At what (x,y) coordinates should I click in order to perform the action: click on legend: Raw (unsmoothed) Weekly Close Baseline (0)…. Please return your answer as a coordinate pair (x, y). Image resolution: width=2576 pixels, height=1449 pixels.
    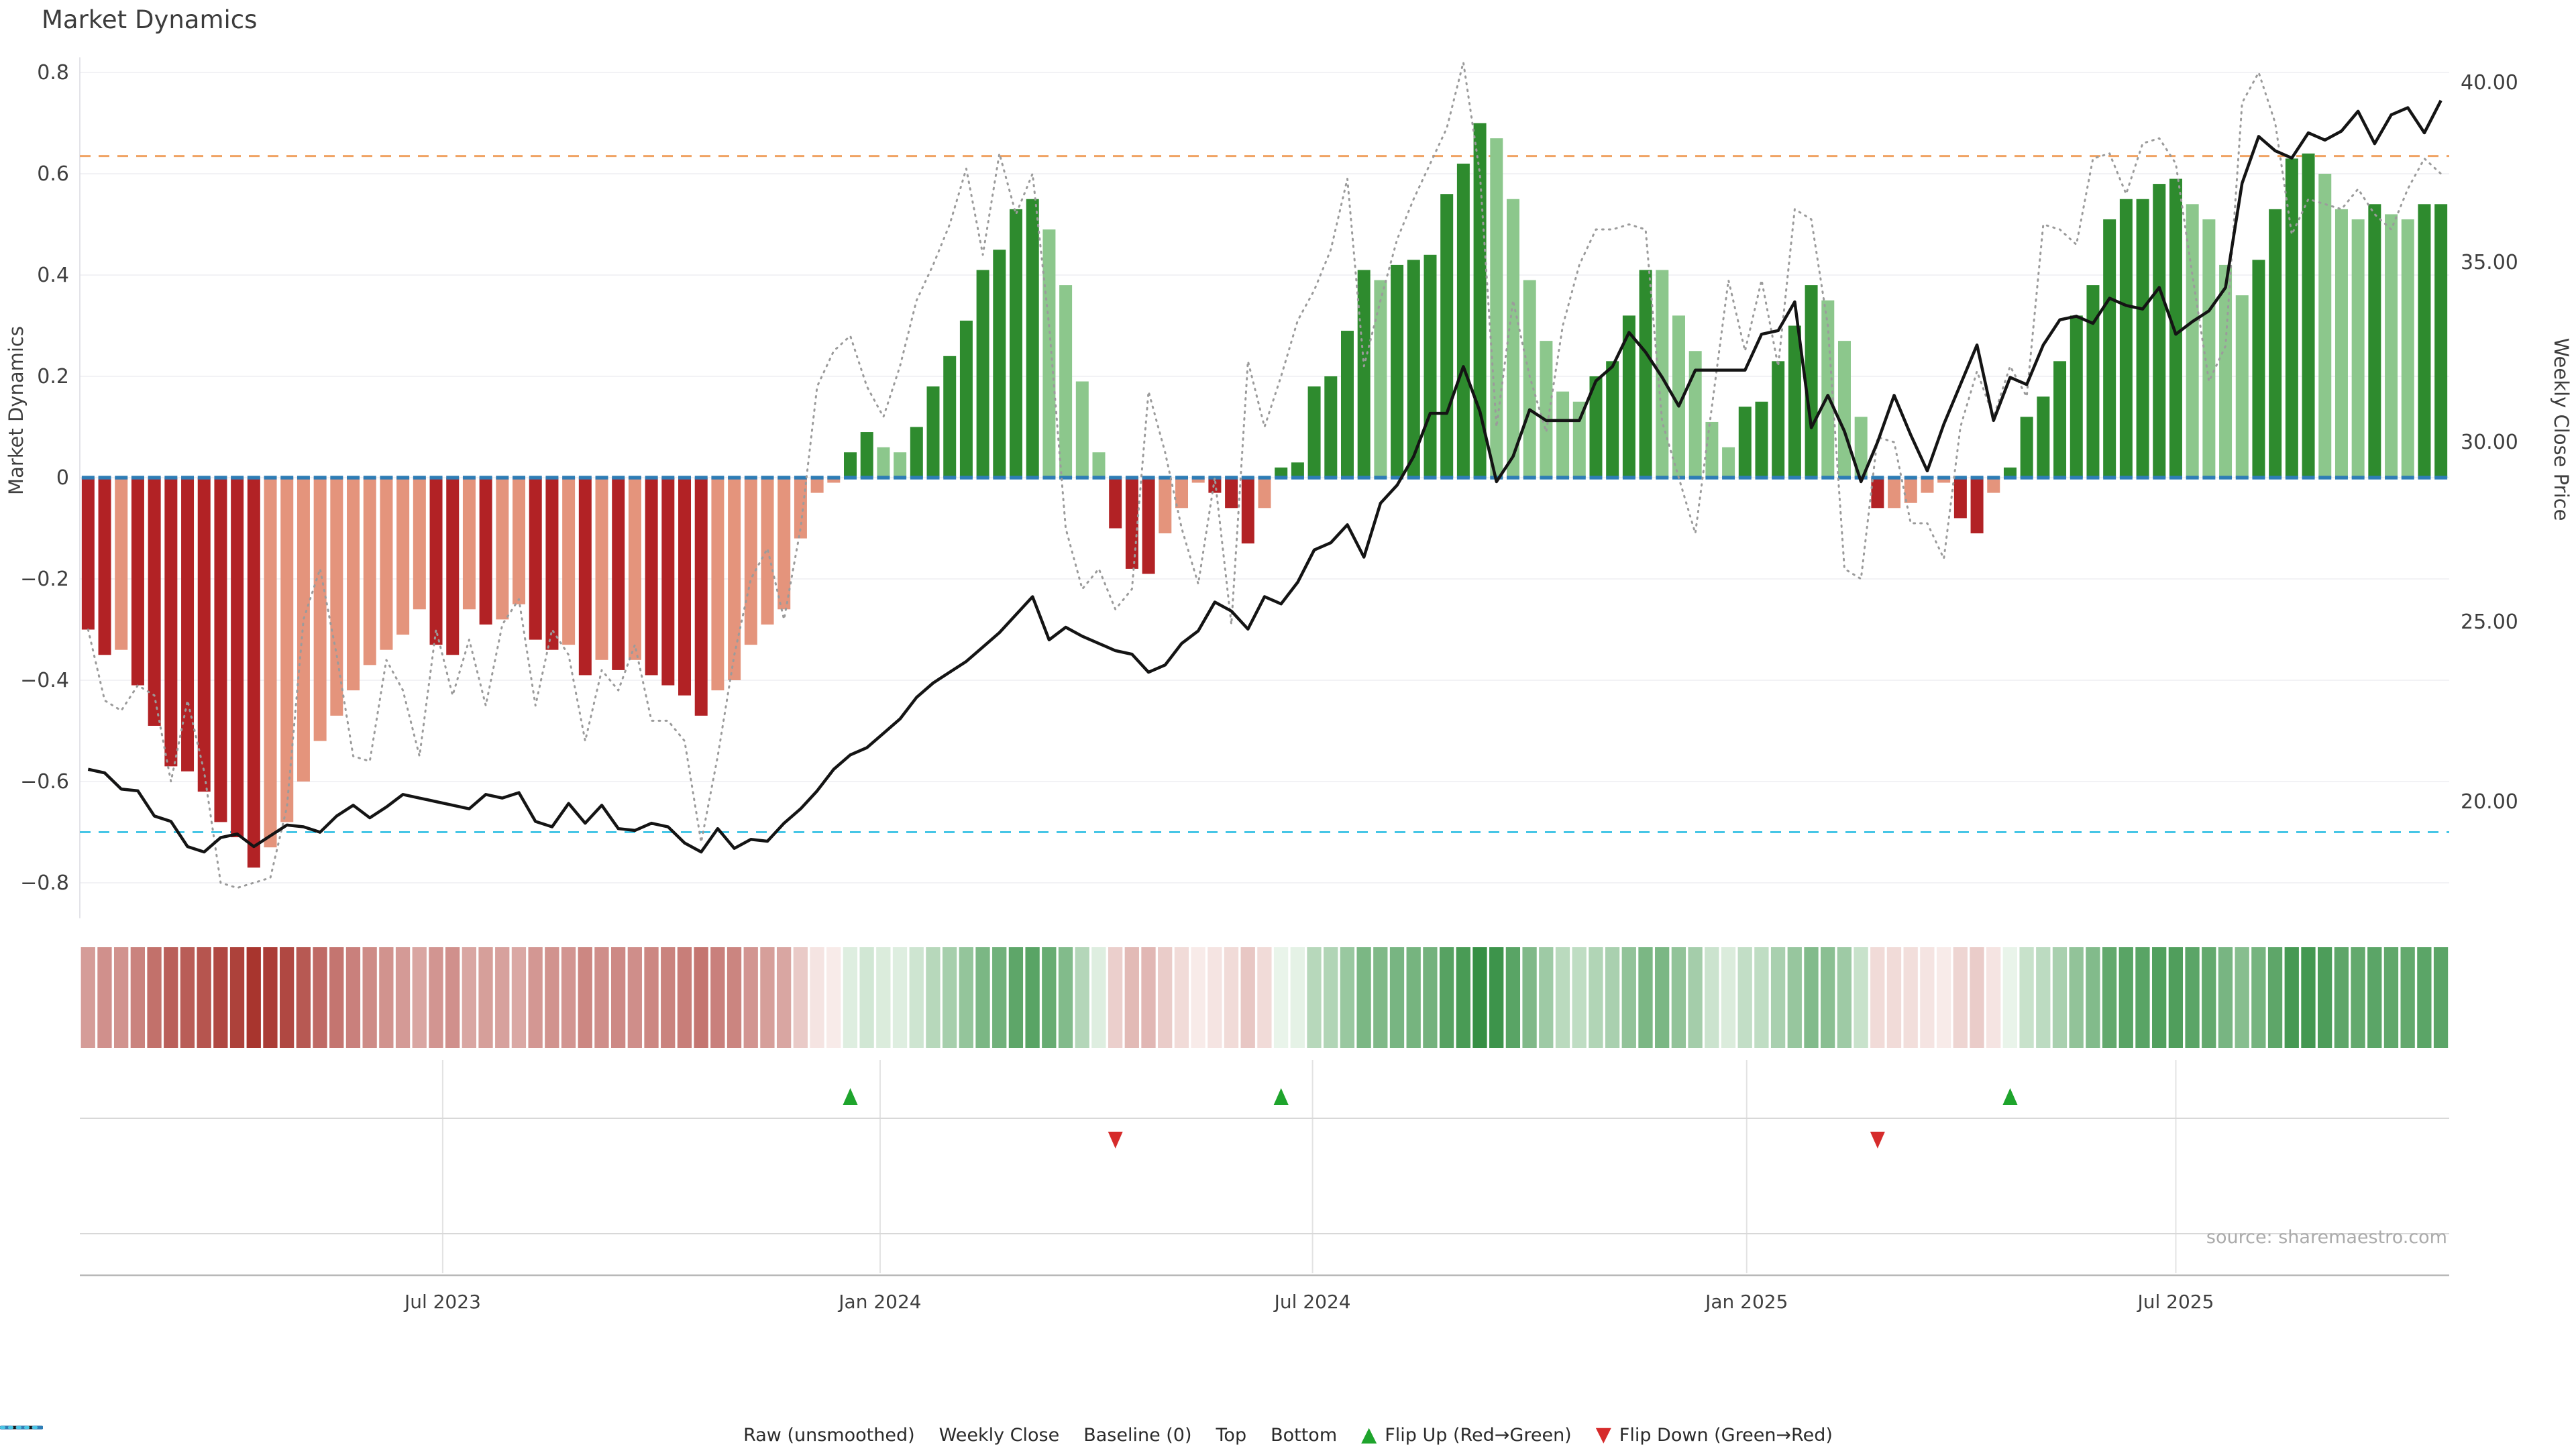
    Looking at the image, I should click on (1288, 1435).